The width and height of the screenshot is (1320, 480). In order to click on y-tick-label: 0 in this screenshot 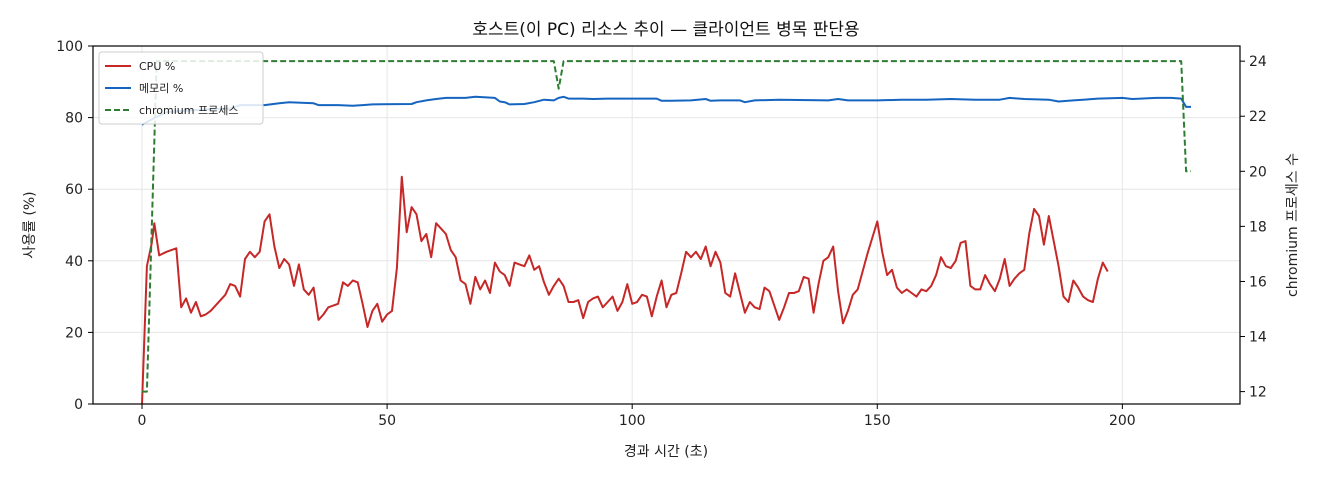, I will do `click(78, 405)`.